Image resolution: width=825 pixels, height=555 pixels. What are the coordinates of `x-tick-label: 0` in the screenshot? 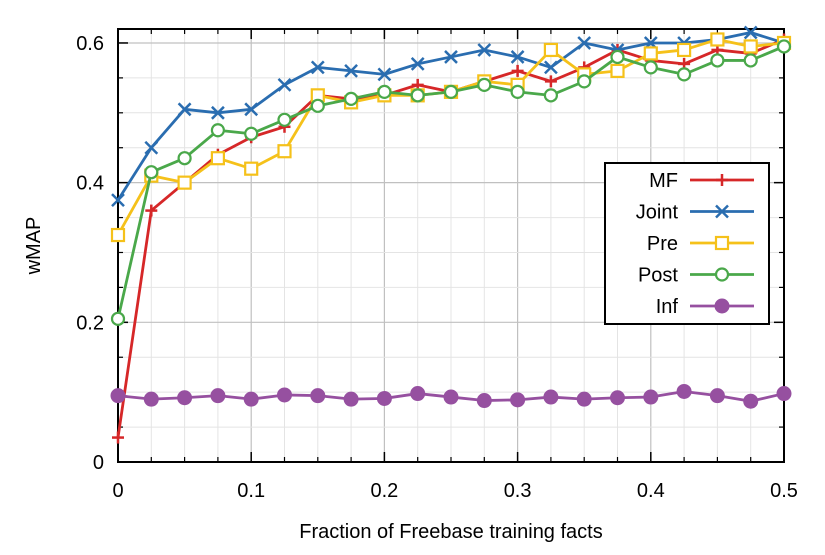 It's located at (117, 491).